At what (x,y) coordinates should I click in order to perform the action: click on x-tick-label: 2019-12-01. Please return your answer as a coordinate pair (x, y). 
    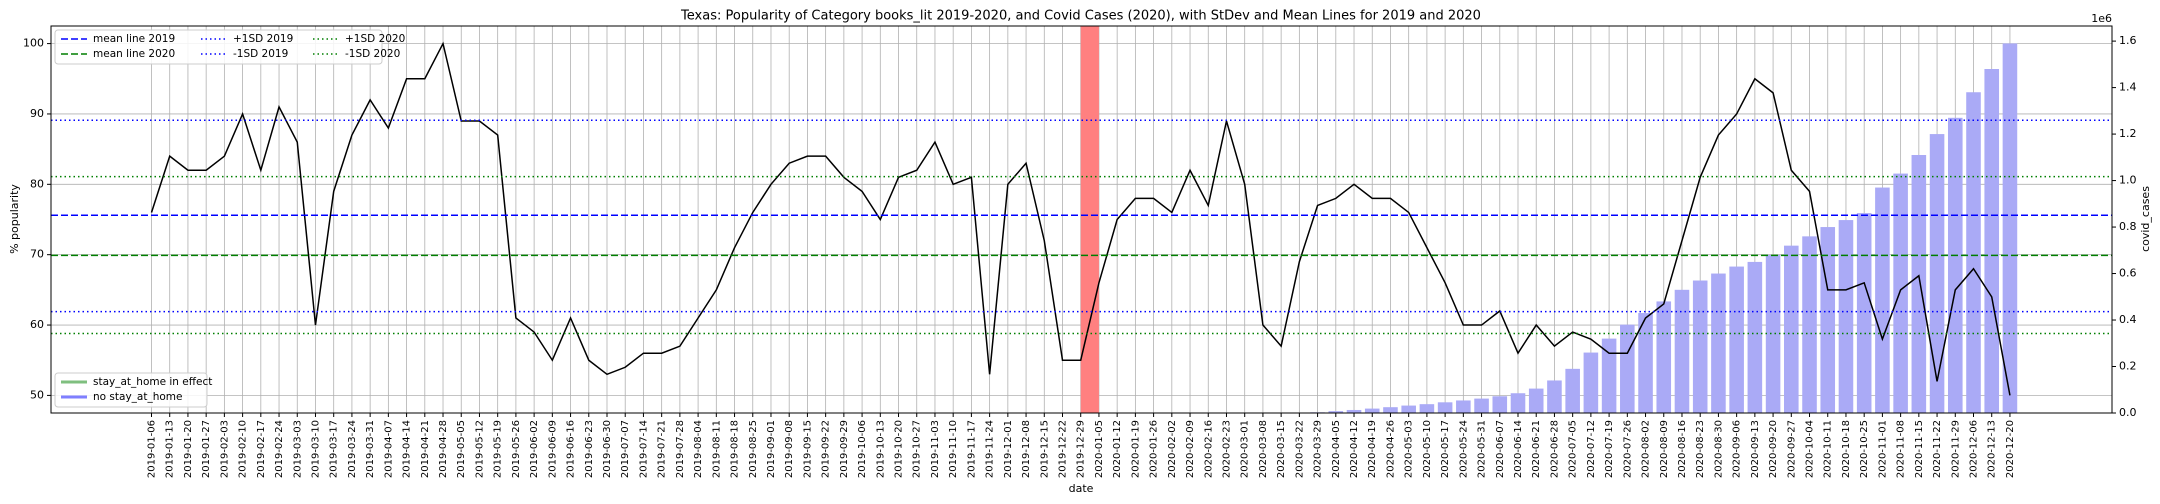
    Looking at the image, I should click on (1008, 449).